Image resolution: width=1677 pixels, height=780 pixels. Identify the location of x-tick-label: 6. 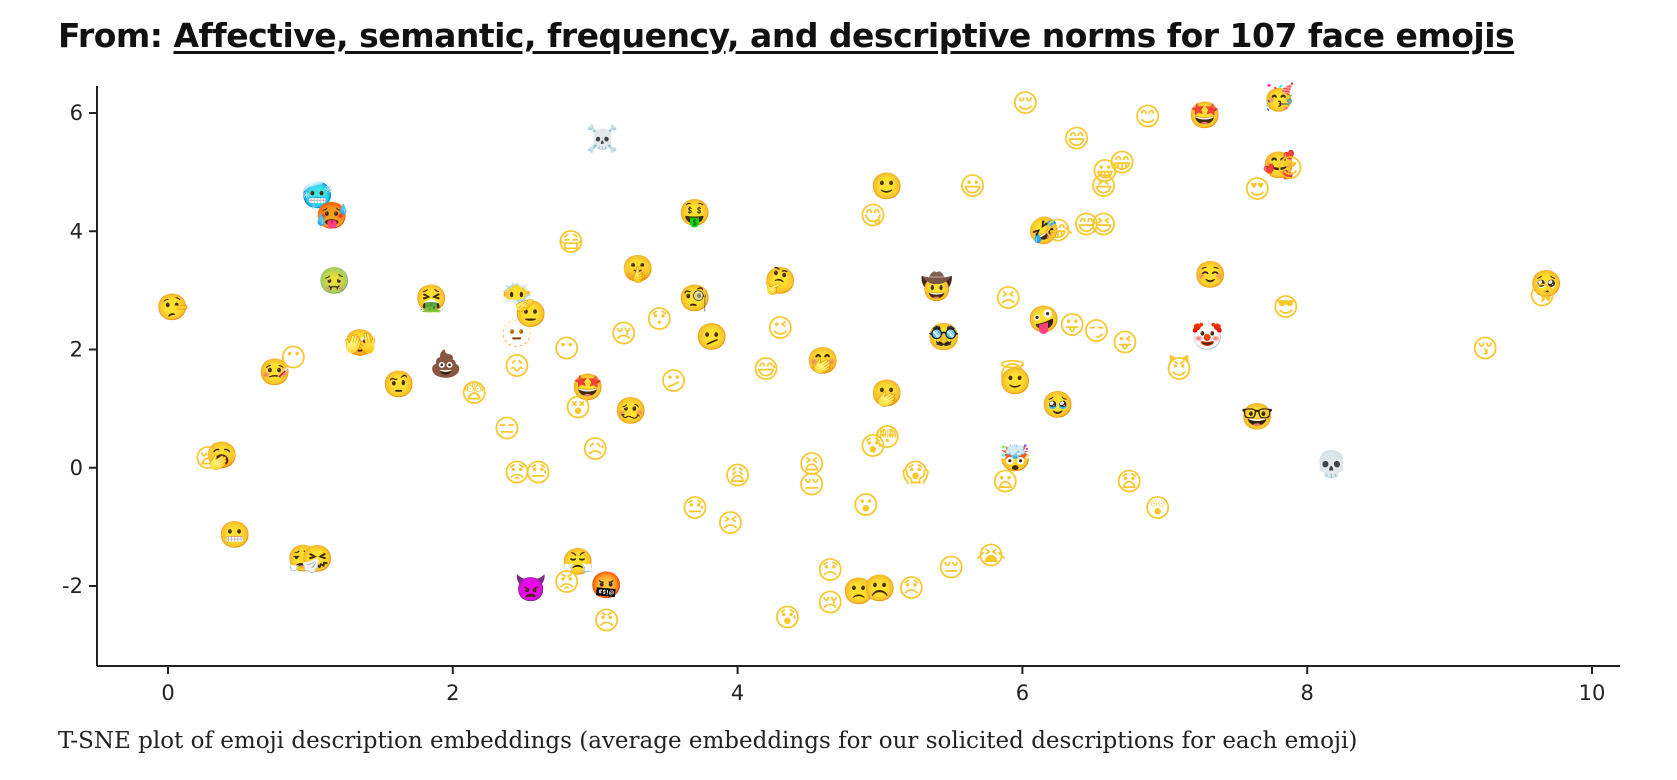
(1022, 693).